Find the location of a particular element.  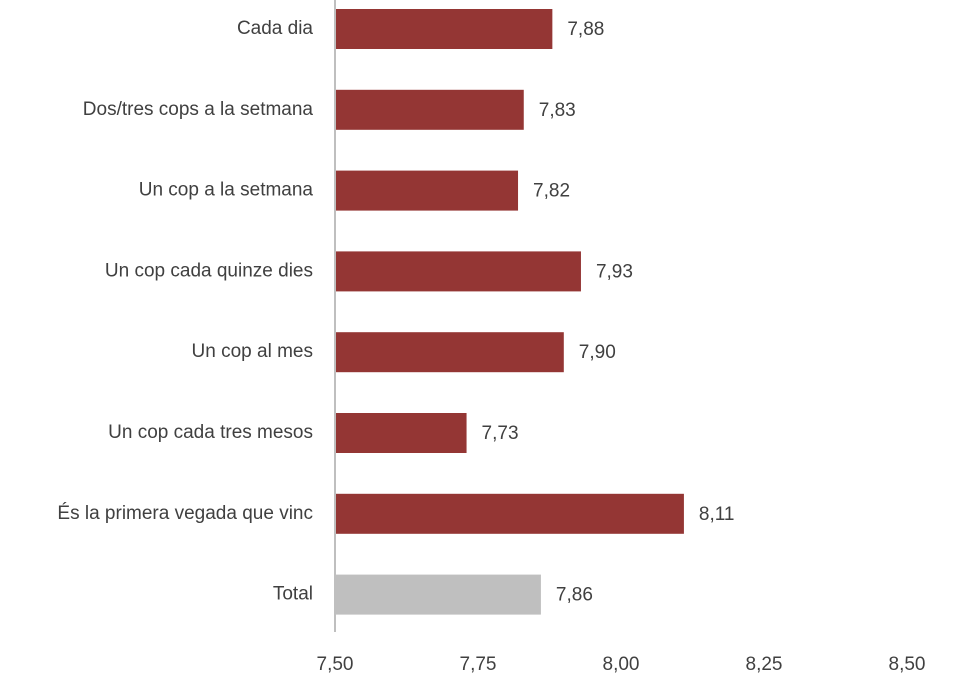

data-label: 7,90 is located at coordinates (597, 352).